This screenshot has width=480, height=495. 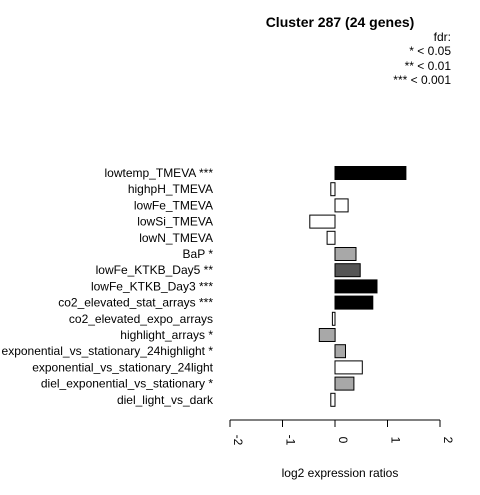 I want to click on x-tick-label: 0, so click(x=343, y=440).